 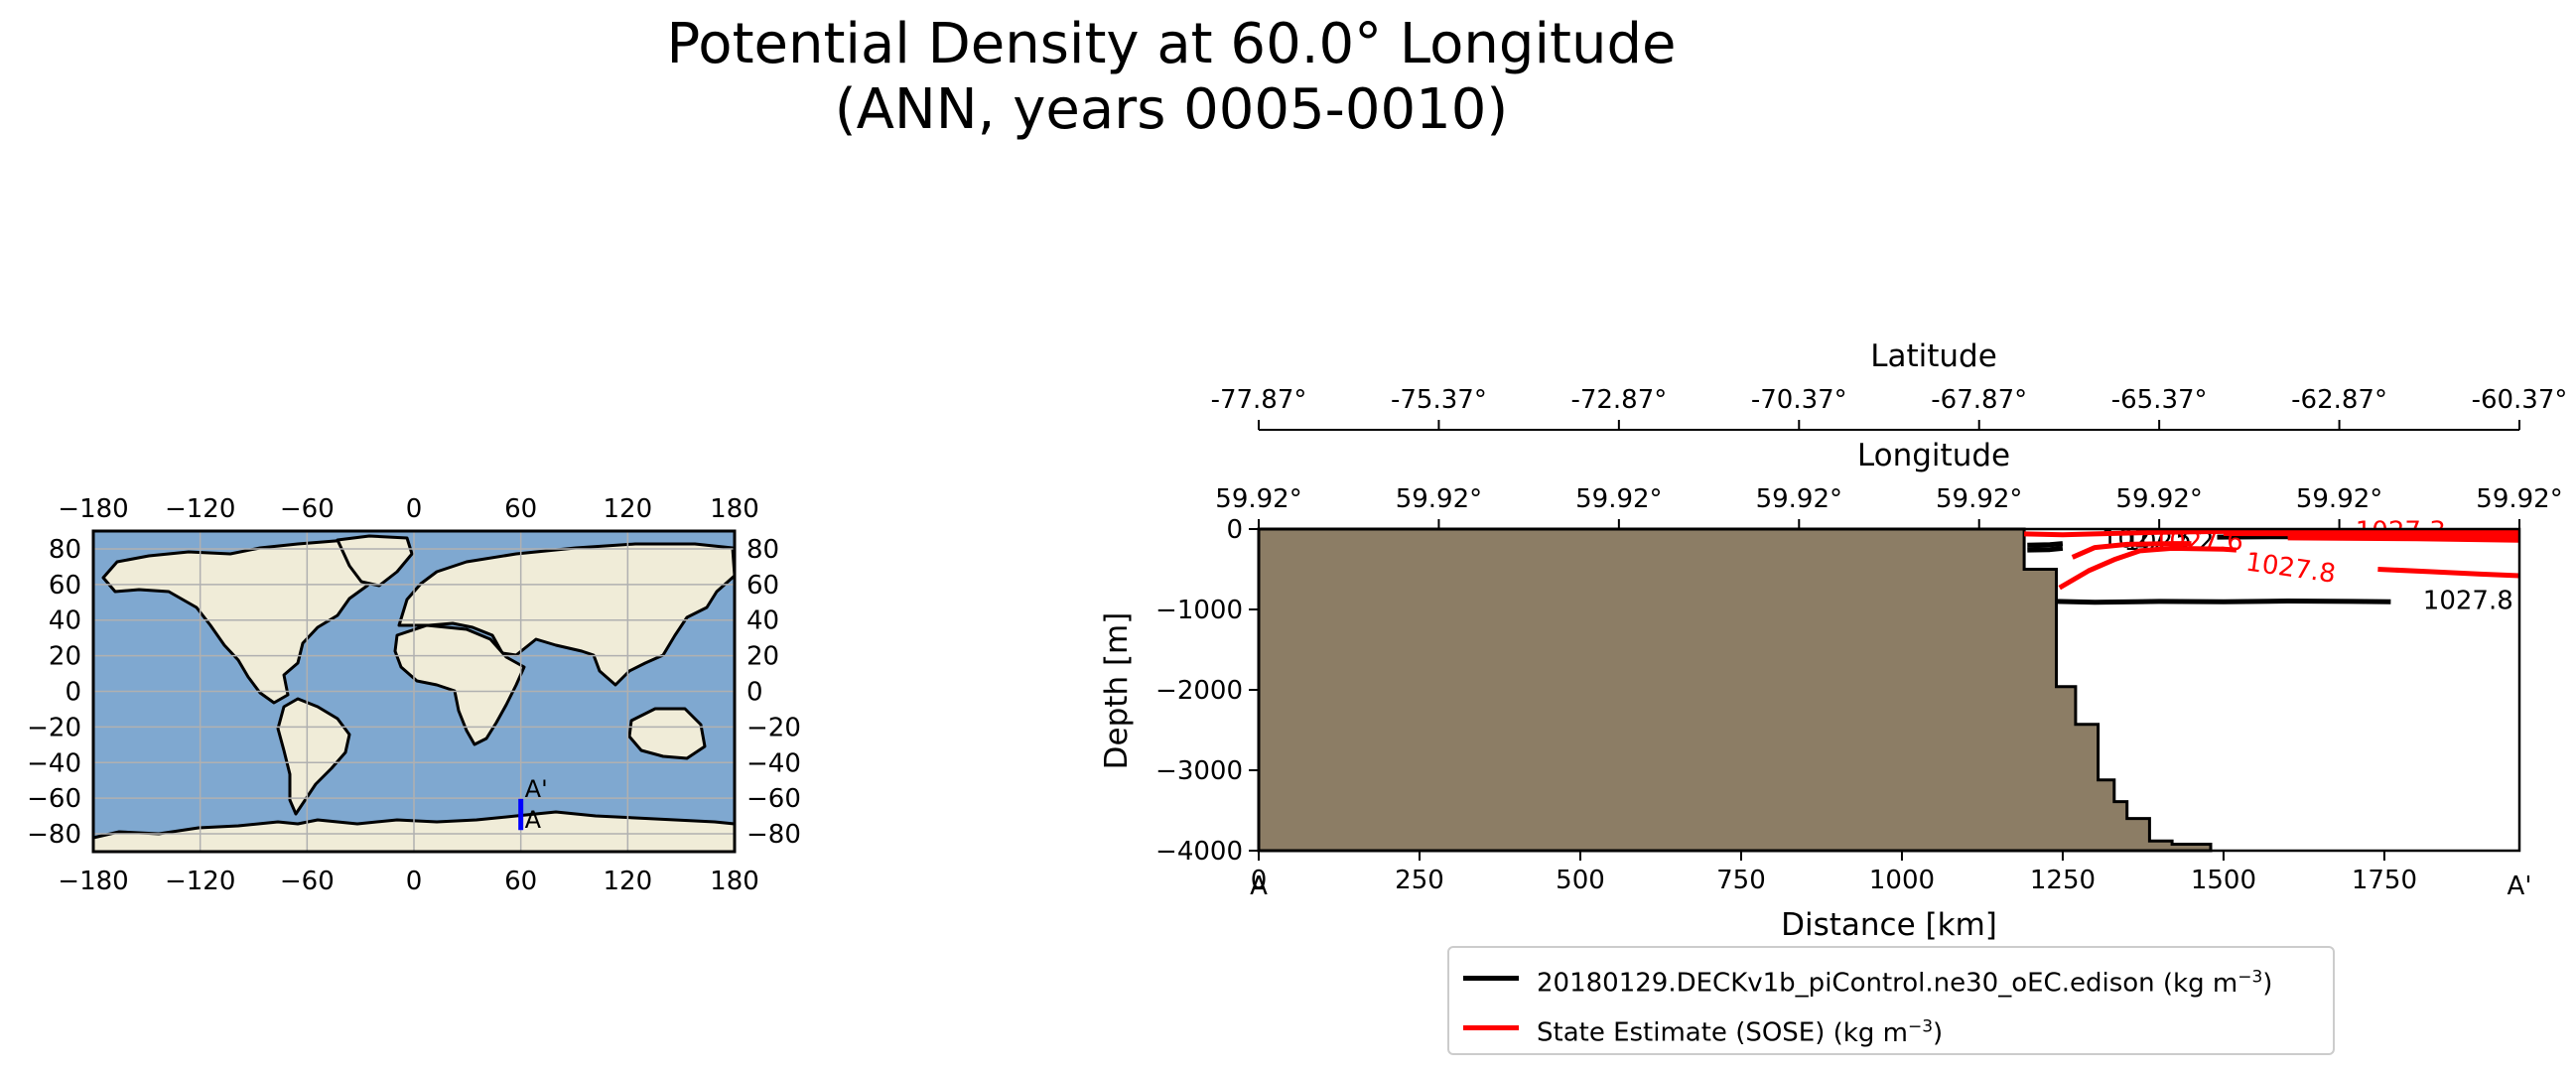 I want to click on section-start-label: A, so click(x=1259, y=886).